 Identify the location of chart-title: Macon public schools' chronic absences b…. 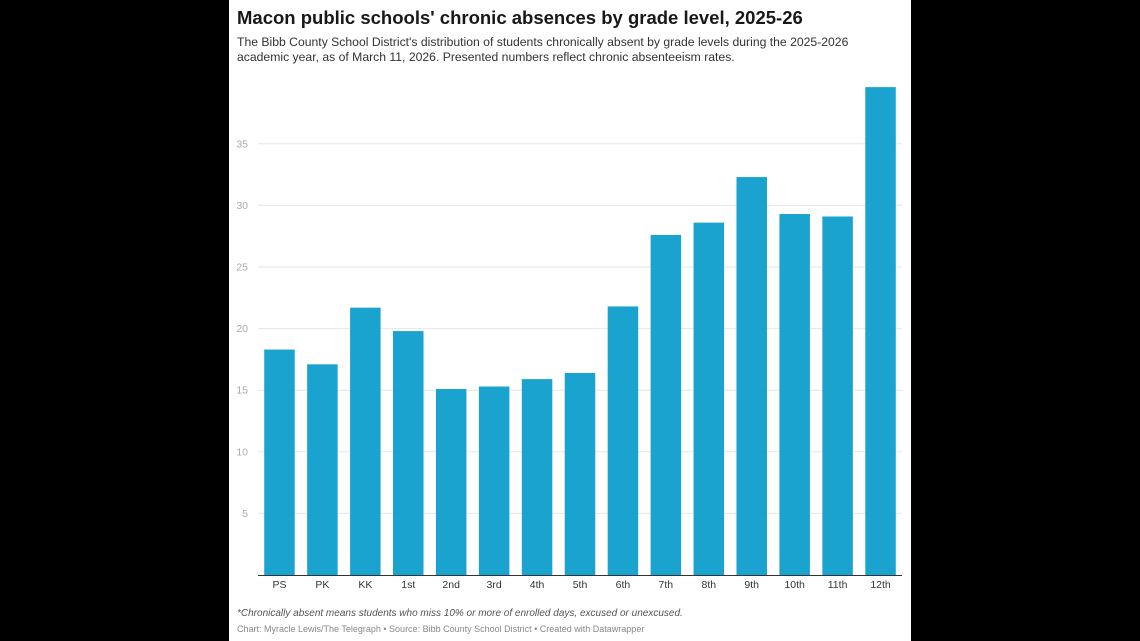
(520, 17).